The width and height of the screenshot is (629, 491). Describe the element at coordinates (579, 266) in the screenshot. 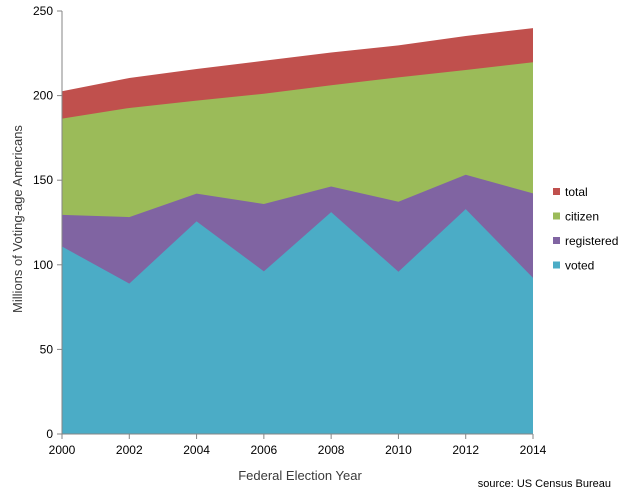

I see `legend-label-voted: voted` at that location.